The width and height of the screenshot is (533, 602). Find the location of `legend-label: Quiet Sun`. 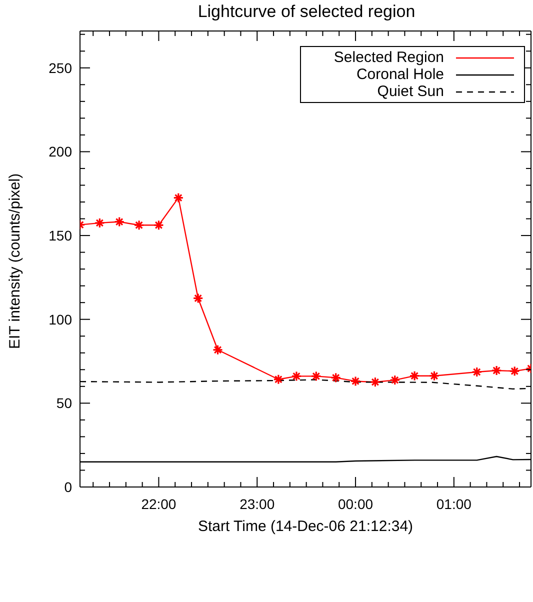

legend-label: Quiet Sun is located at coordinates (410, 91).